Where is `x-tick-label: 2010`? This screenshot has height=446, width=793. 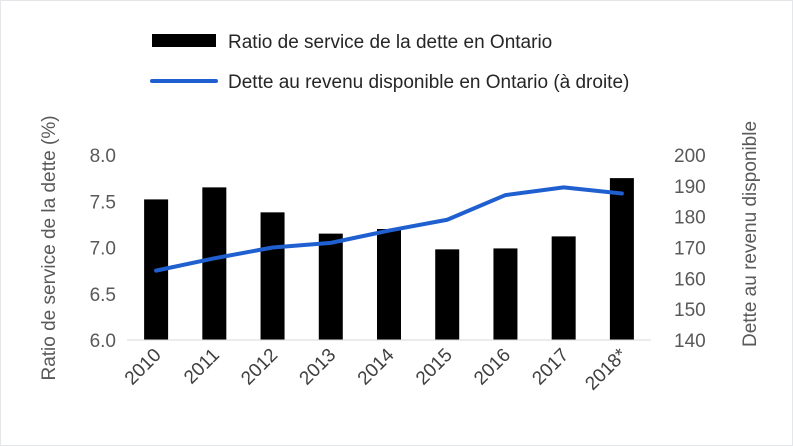
x-tick-label: 2010 is located at coordinates (143, 367).